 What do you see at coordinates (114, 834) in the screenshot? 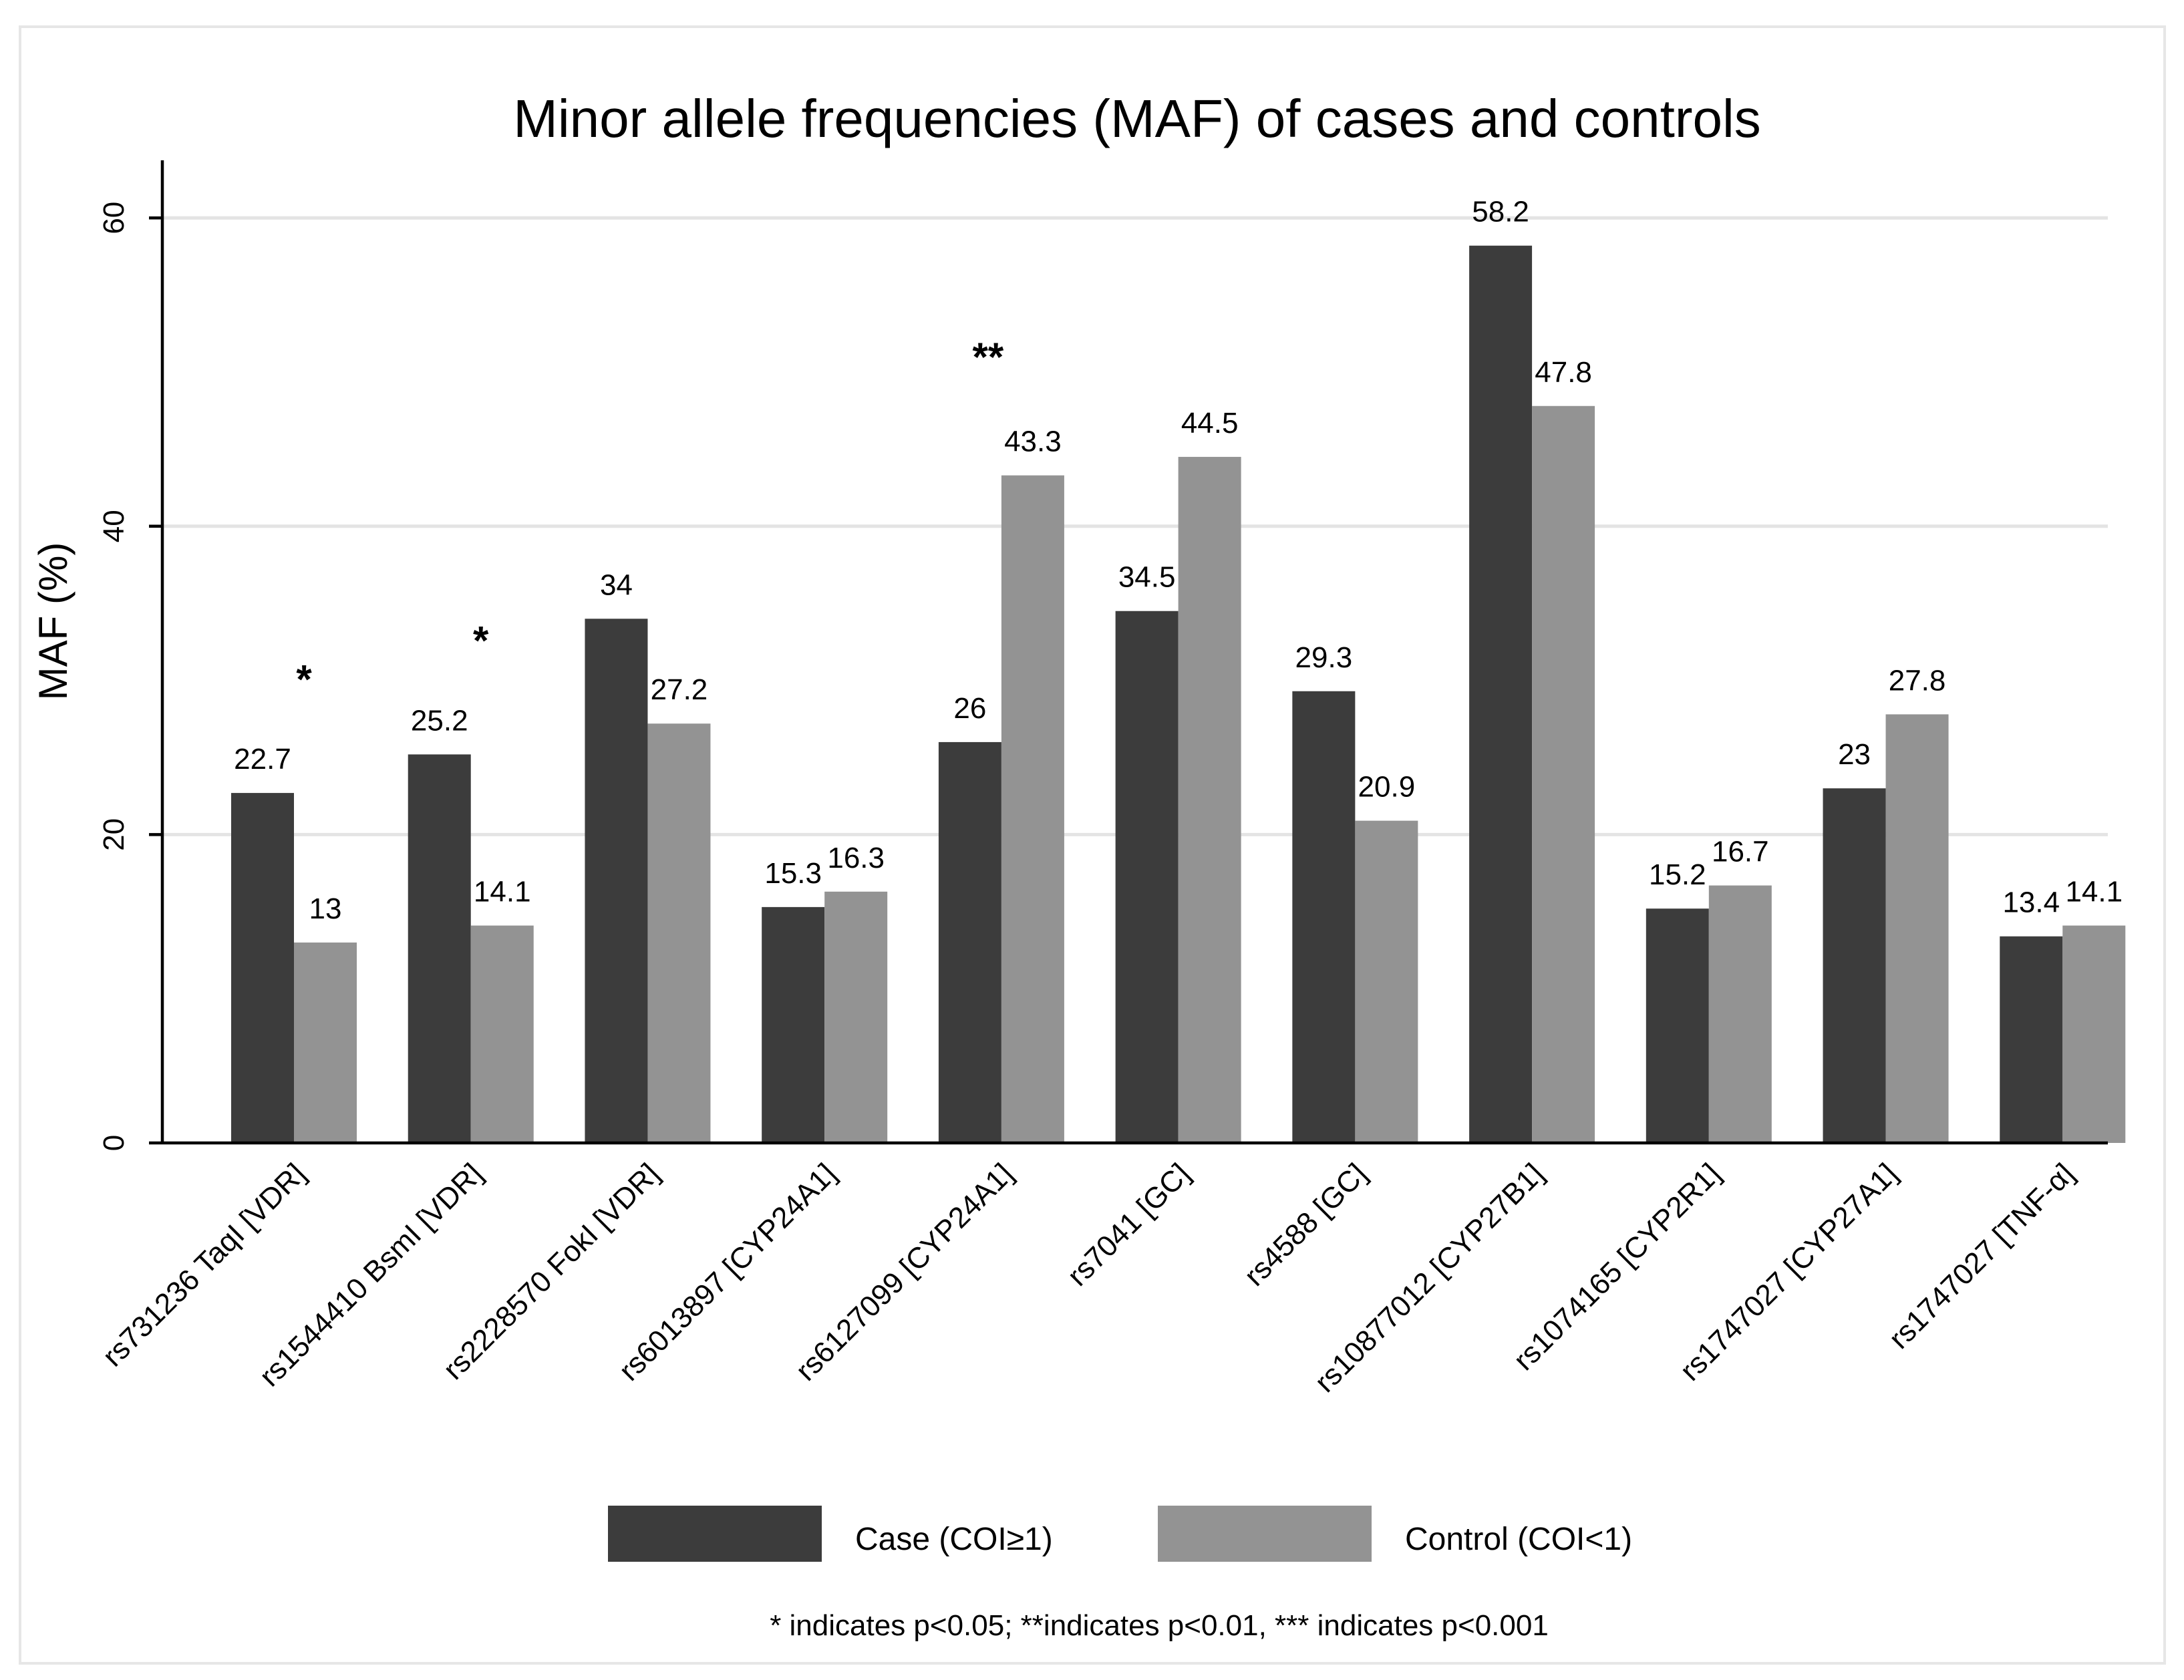
I see `y-tick-label: 20` at bounding box center [114, 834].